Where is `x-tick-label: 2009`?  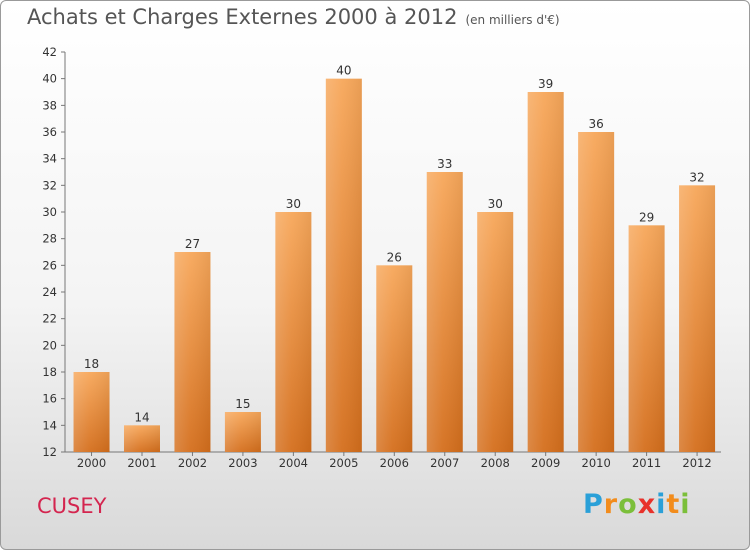
x-tick-label: 2009 is located at coordinates (545, 463).